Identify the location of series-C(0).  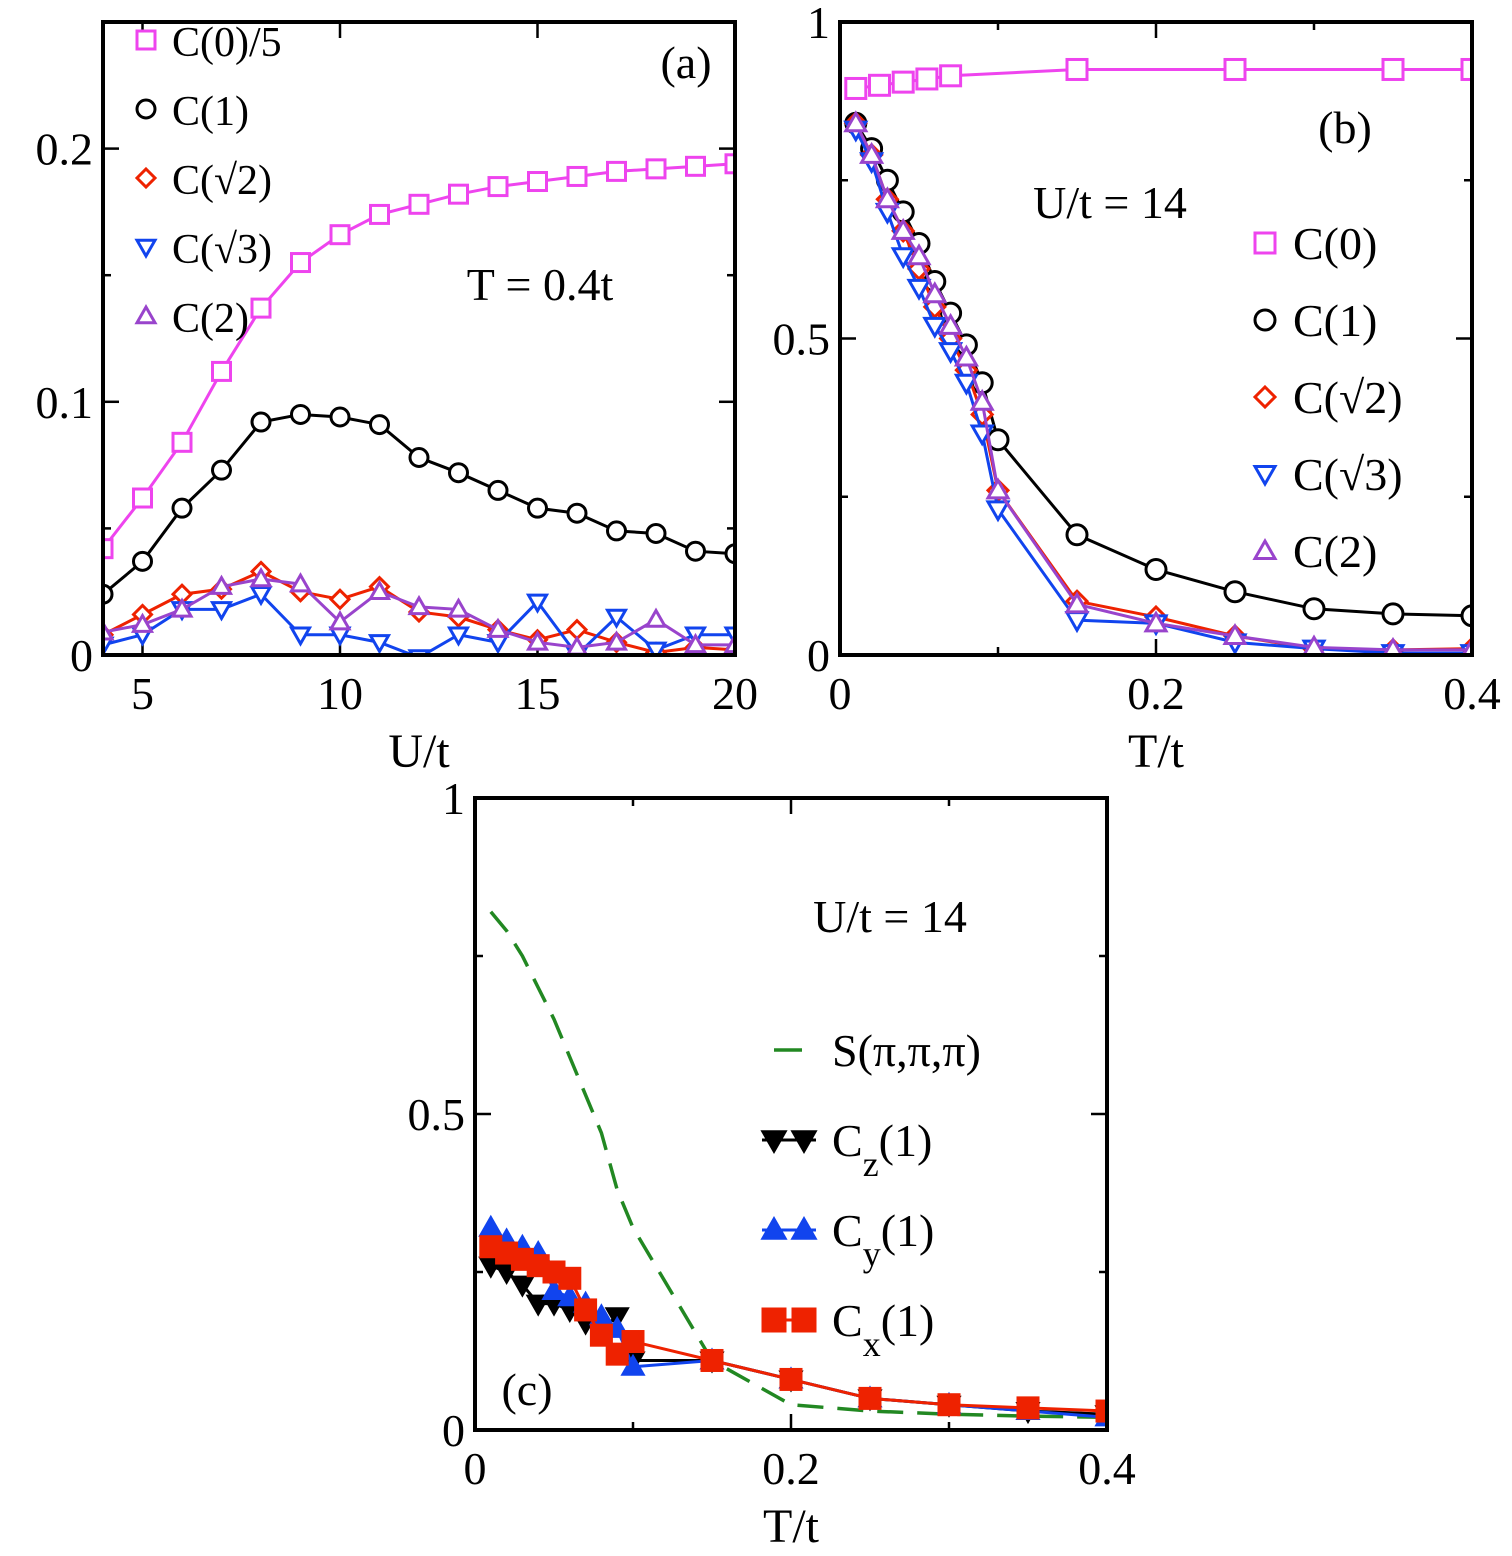
(1158, 78).